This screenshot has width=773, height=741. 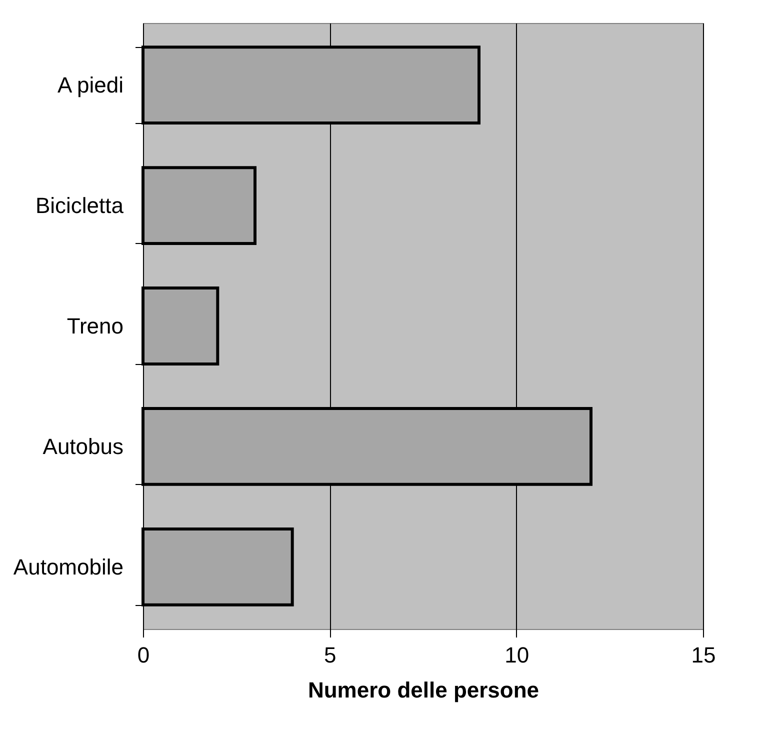 I want to click on y-tick-label: Automobile, so click(x=68, y=567).